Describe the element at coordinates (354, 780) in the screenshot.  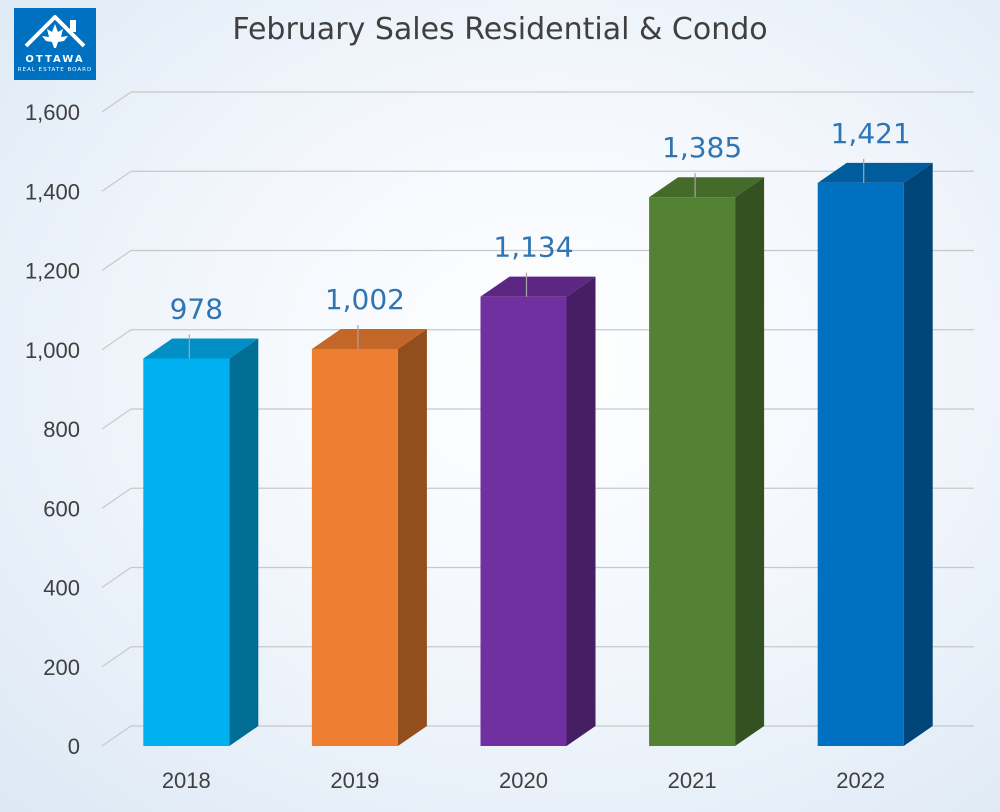
I see `x-tick-label: 2019` at that location.